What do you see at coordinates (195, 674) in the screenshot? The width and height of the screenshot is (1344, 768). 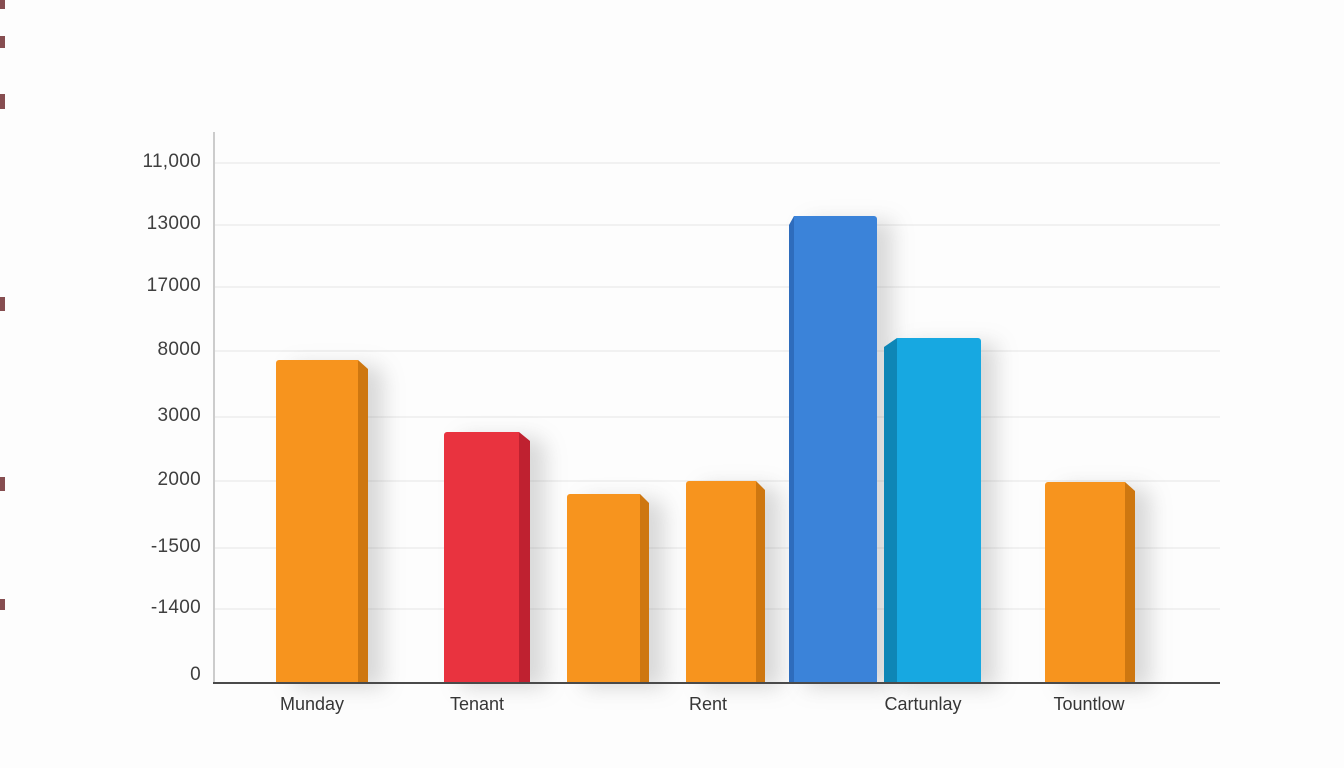 I see `y-tick-label: 0` at bounding box center [195, 674].